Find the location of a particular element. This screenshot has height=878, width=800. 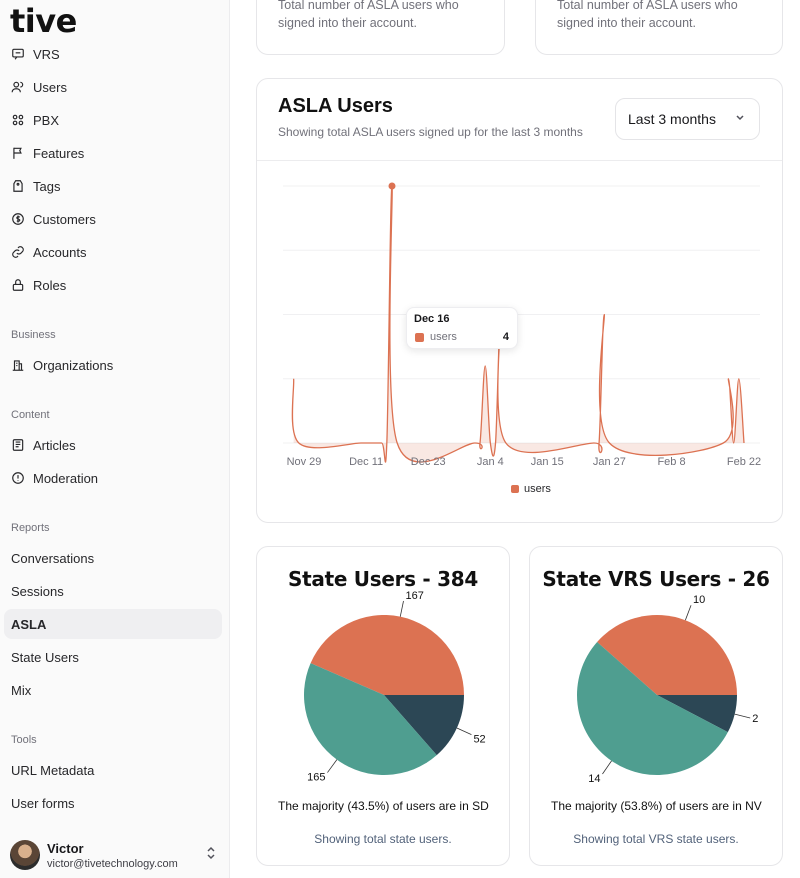

sidebar-item-url-metadata: URL Metadata is located at coordinates (113, 770).